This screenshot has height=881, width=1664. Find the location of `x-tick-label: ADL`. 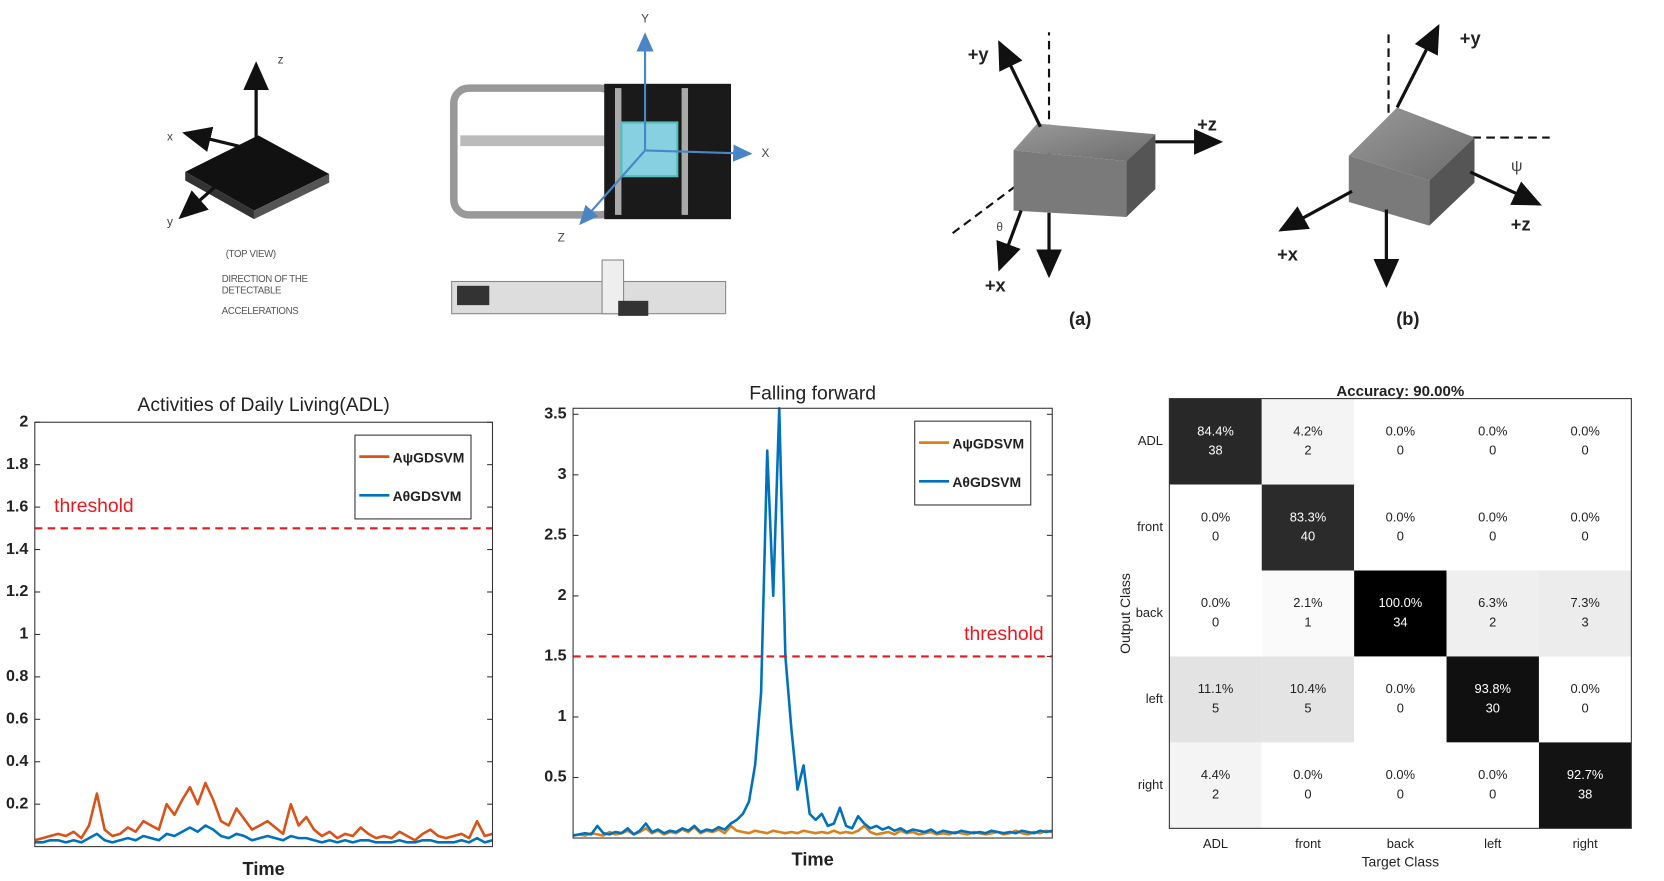

x-tick-label: ADL is located at coordinates (1215, 843).